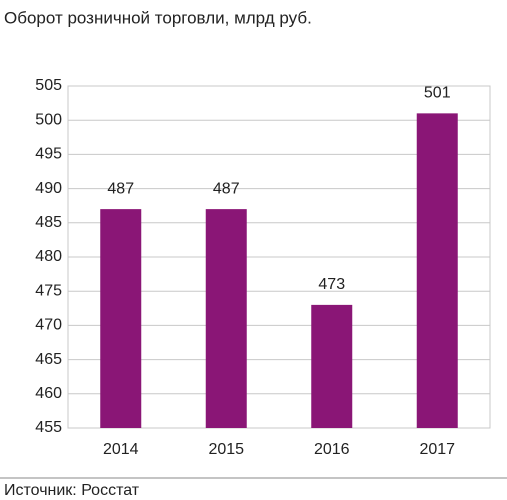 This screenshot has height=500, width=507. Describe the element at coordinates (48, 393) in the screenshot. I see `y-tick-label: 460` at that location.